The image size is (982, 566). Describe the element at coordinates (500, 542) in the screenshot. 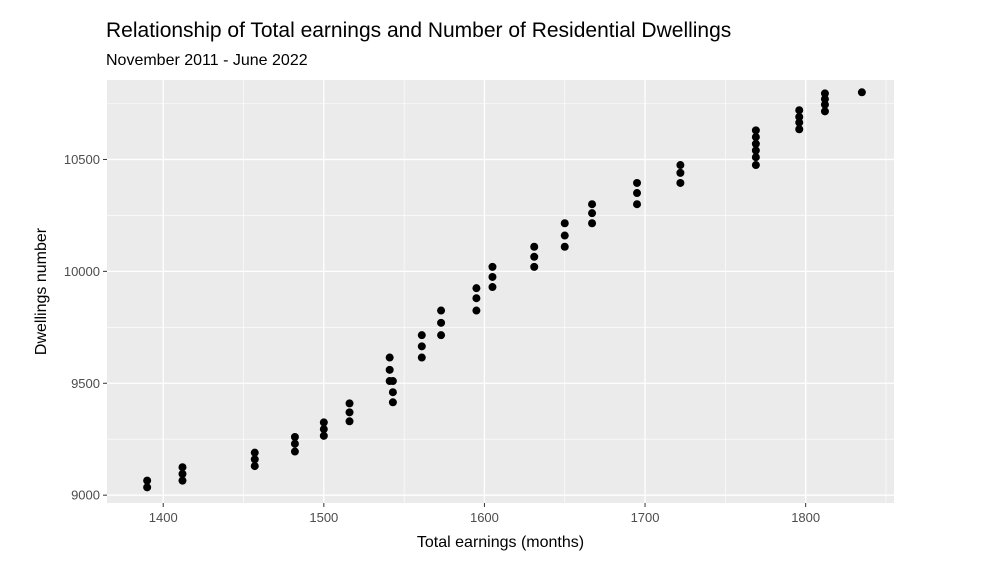

I see `x-axis-label: Total earnings (months)` at that location.